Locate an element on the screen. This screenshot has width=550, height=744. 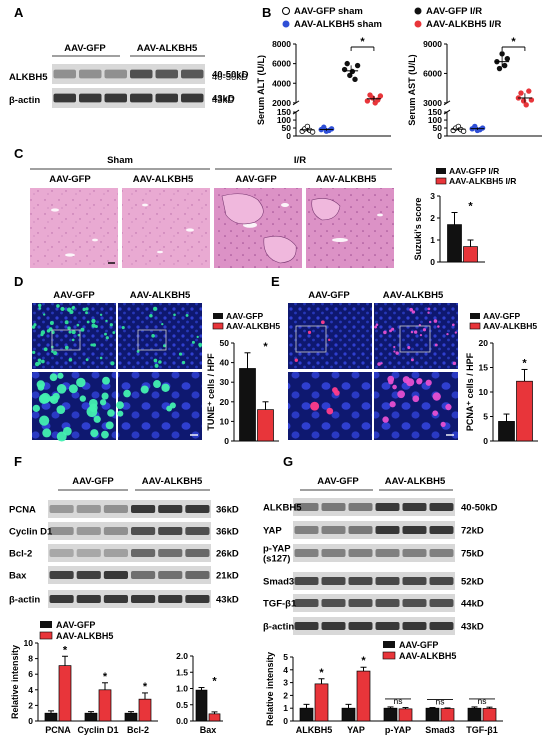
legend-swatch-e-alkbh5 is located at coordinates (475, 326).